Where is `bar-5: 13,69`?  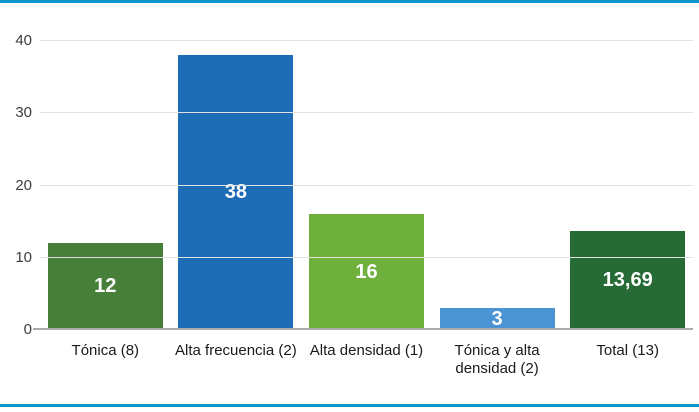
bar-5: 13,69 is located at coordinates (628, 280).